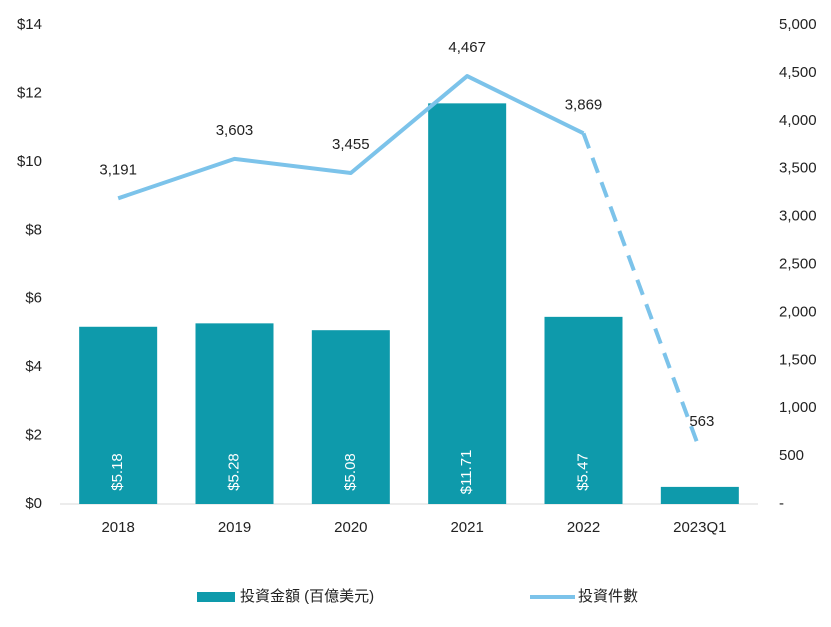  What do you see at coordinates (118, 169) in the screenshot?
I see `line-value-label: 3,191` at bounding box center [118, 169].